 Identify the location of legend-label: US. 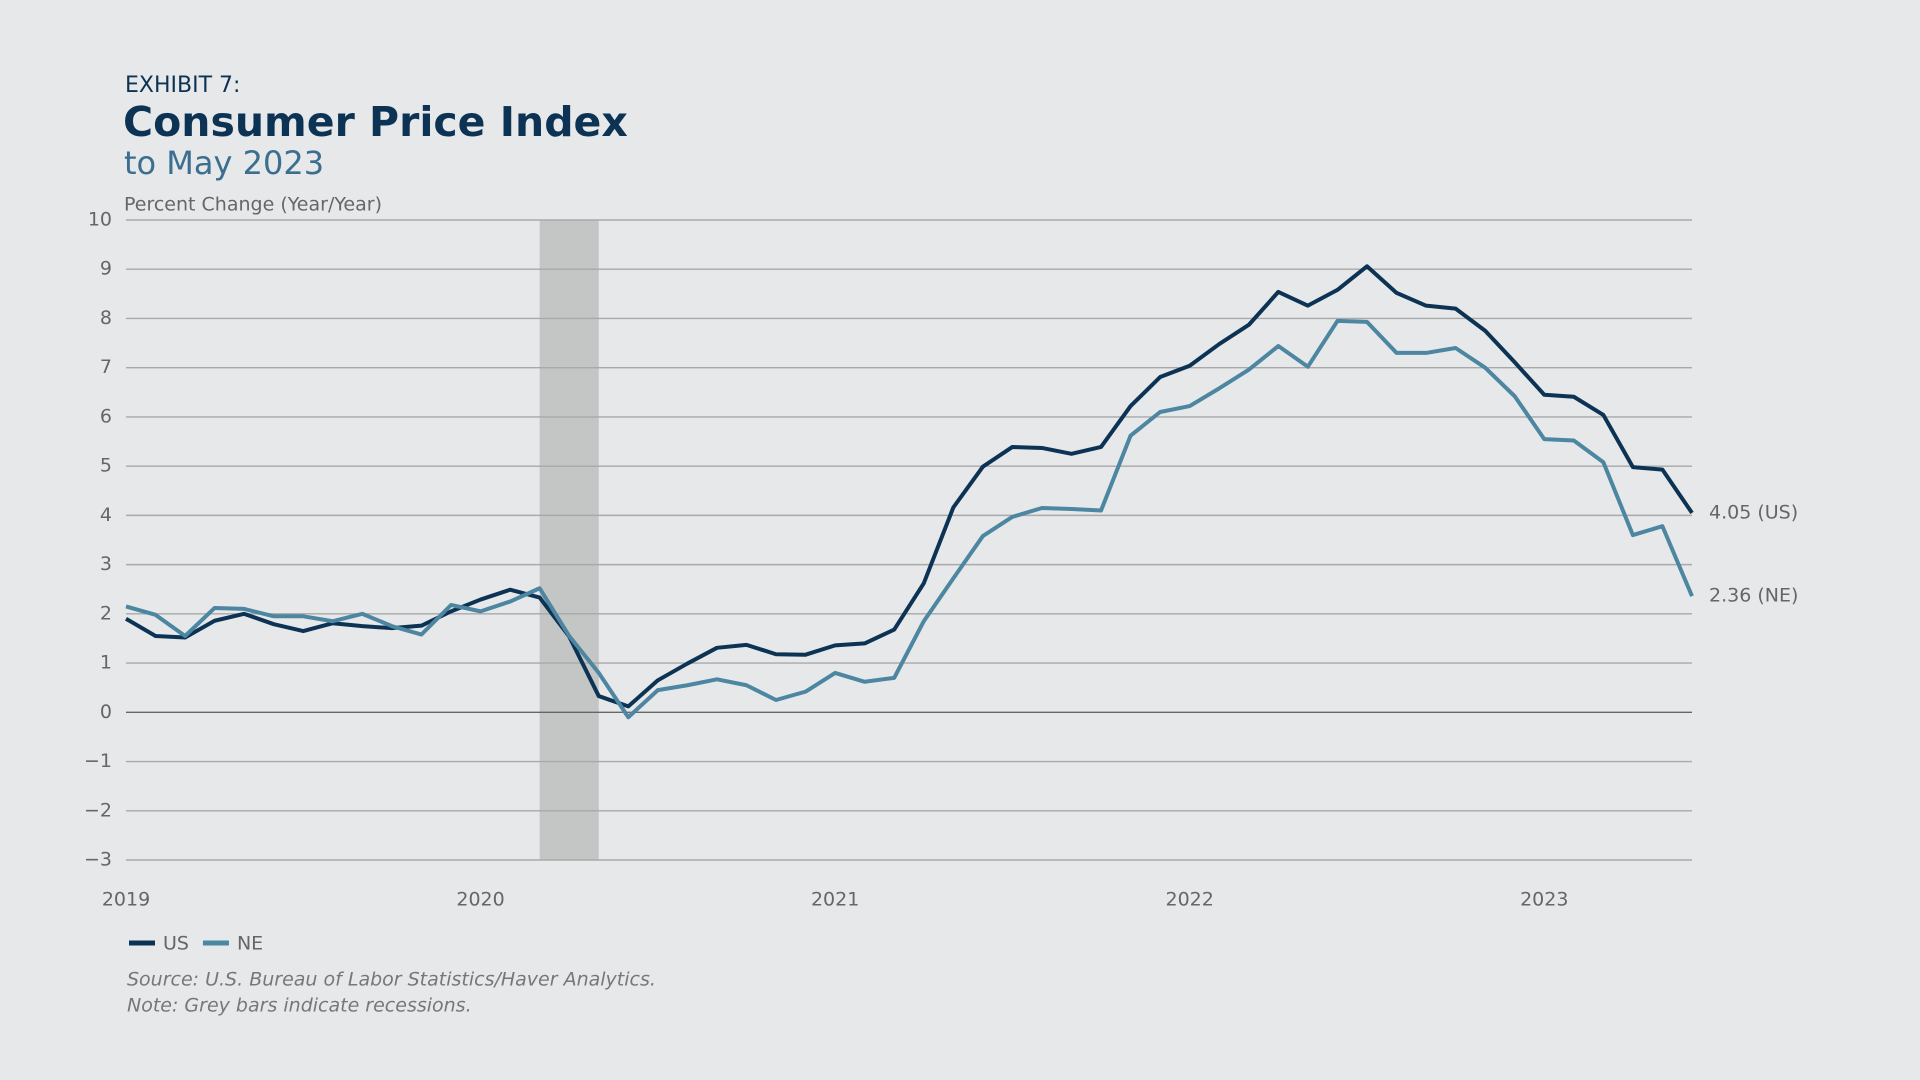
(176, 944).